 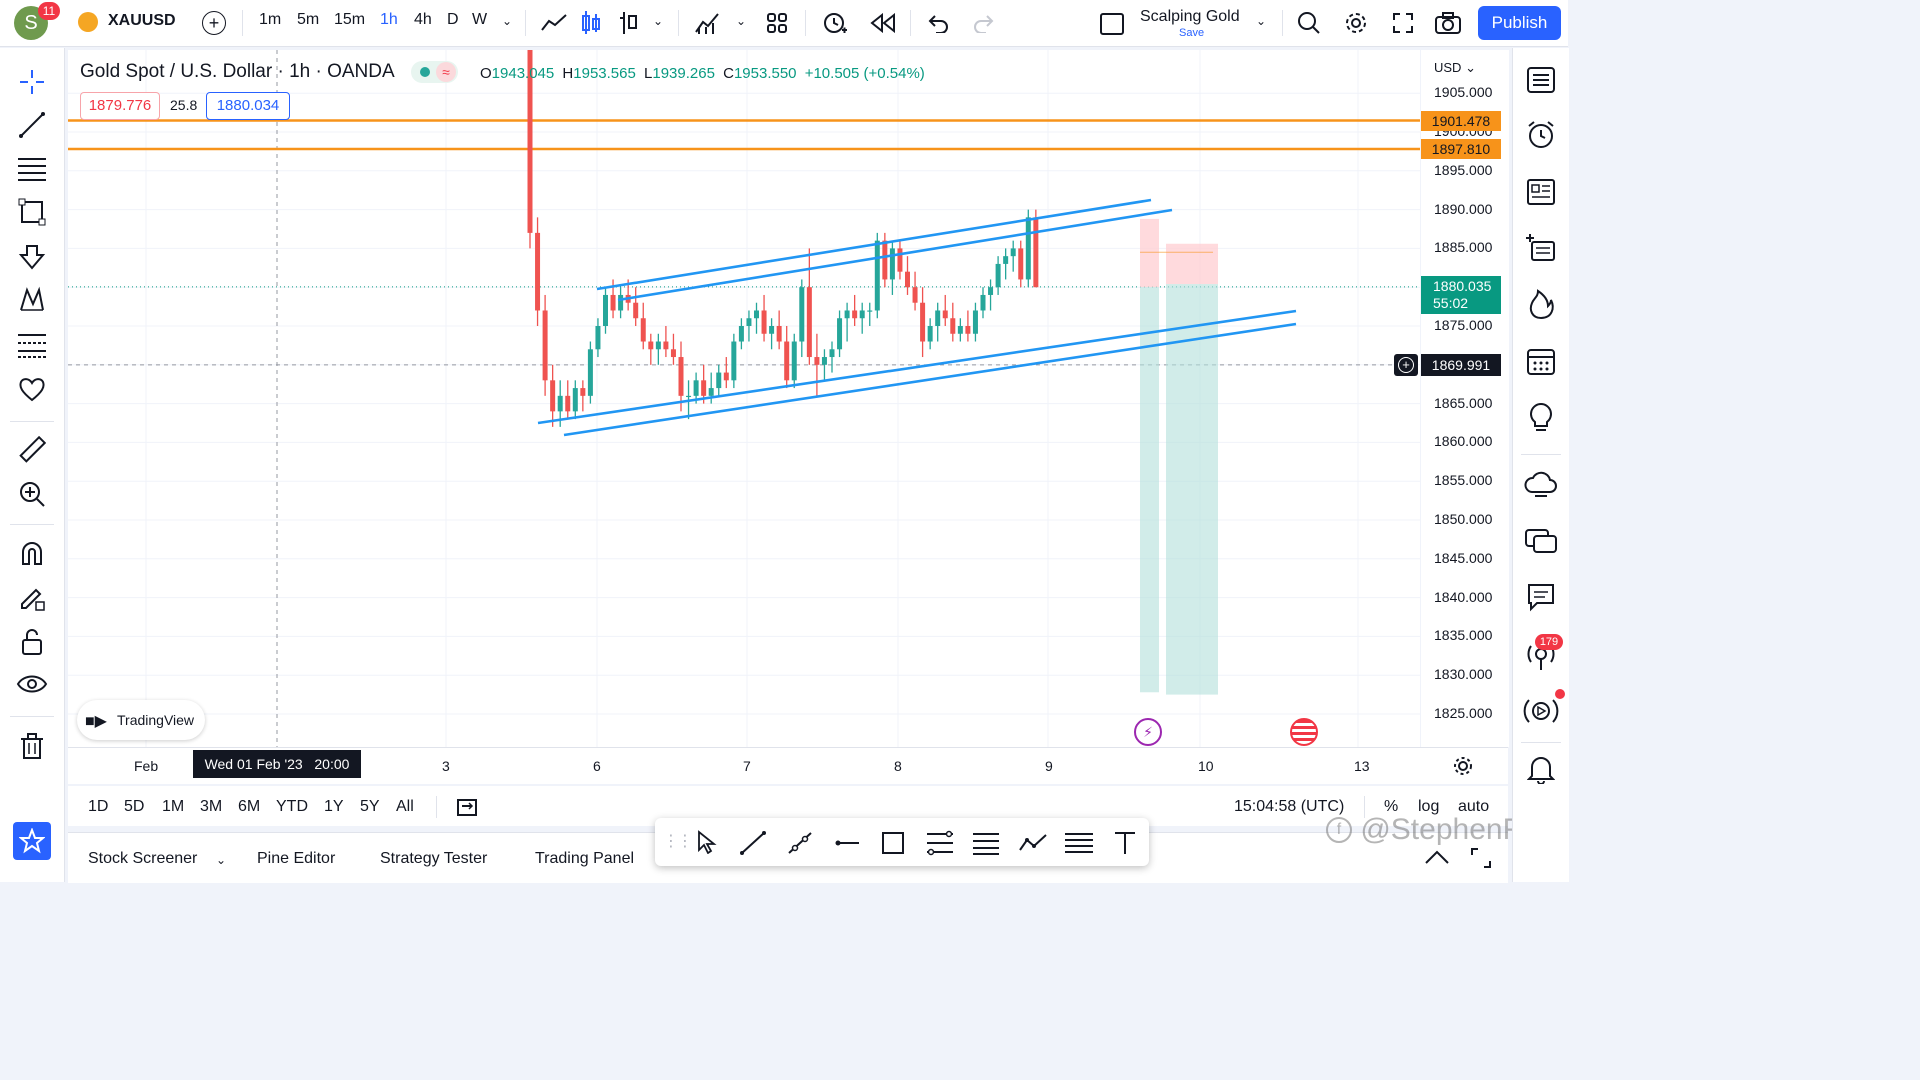 What do you see at coordinates (1304, 732) in the screenshot?
I see `us-flag-event-icon` at bounding box center [1304, 732].